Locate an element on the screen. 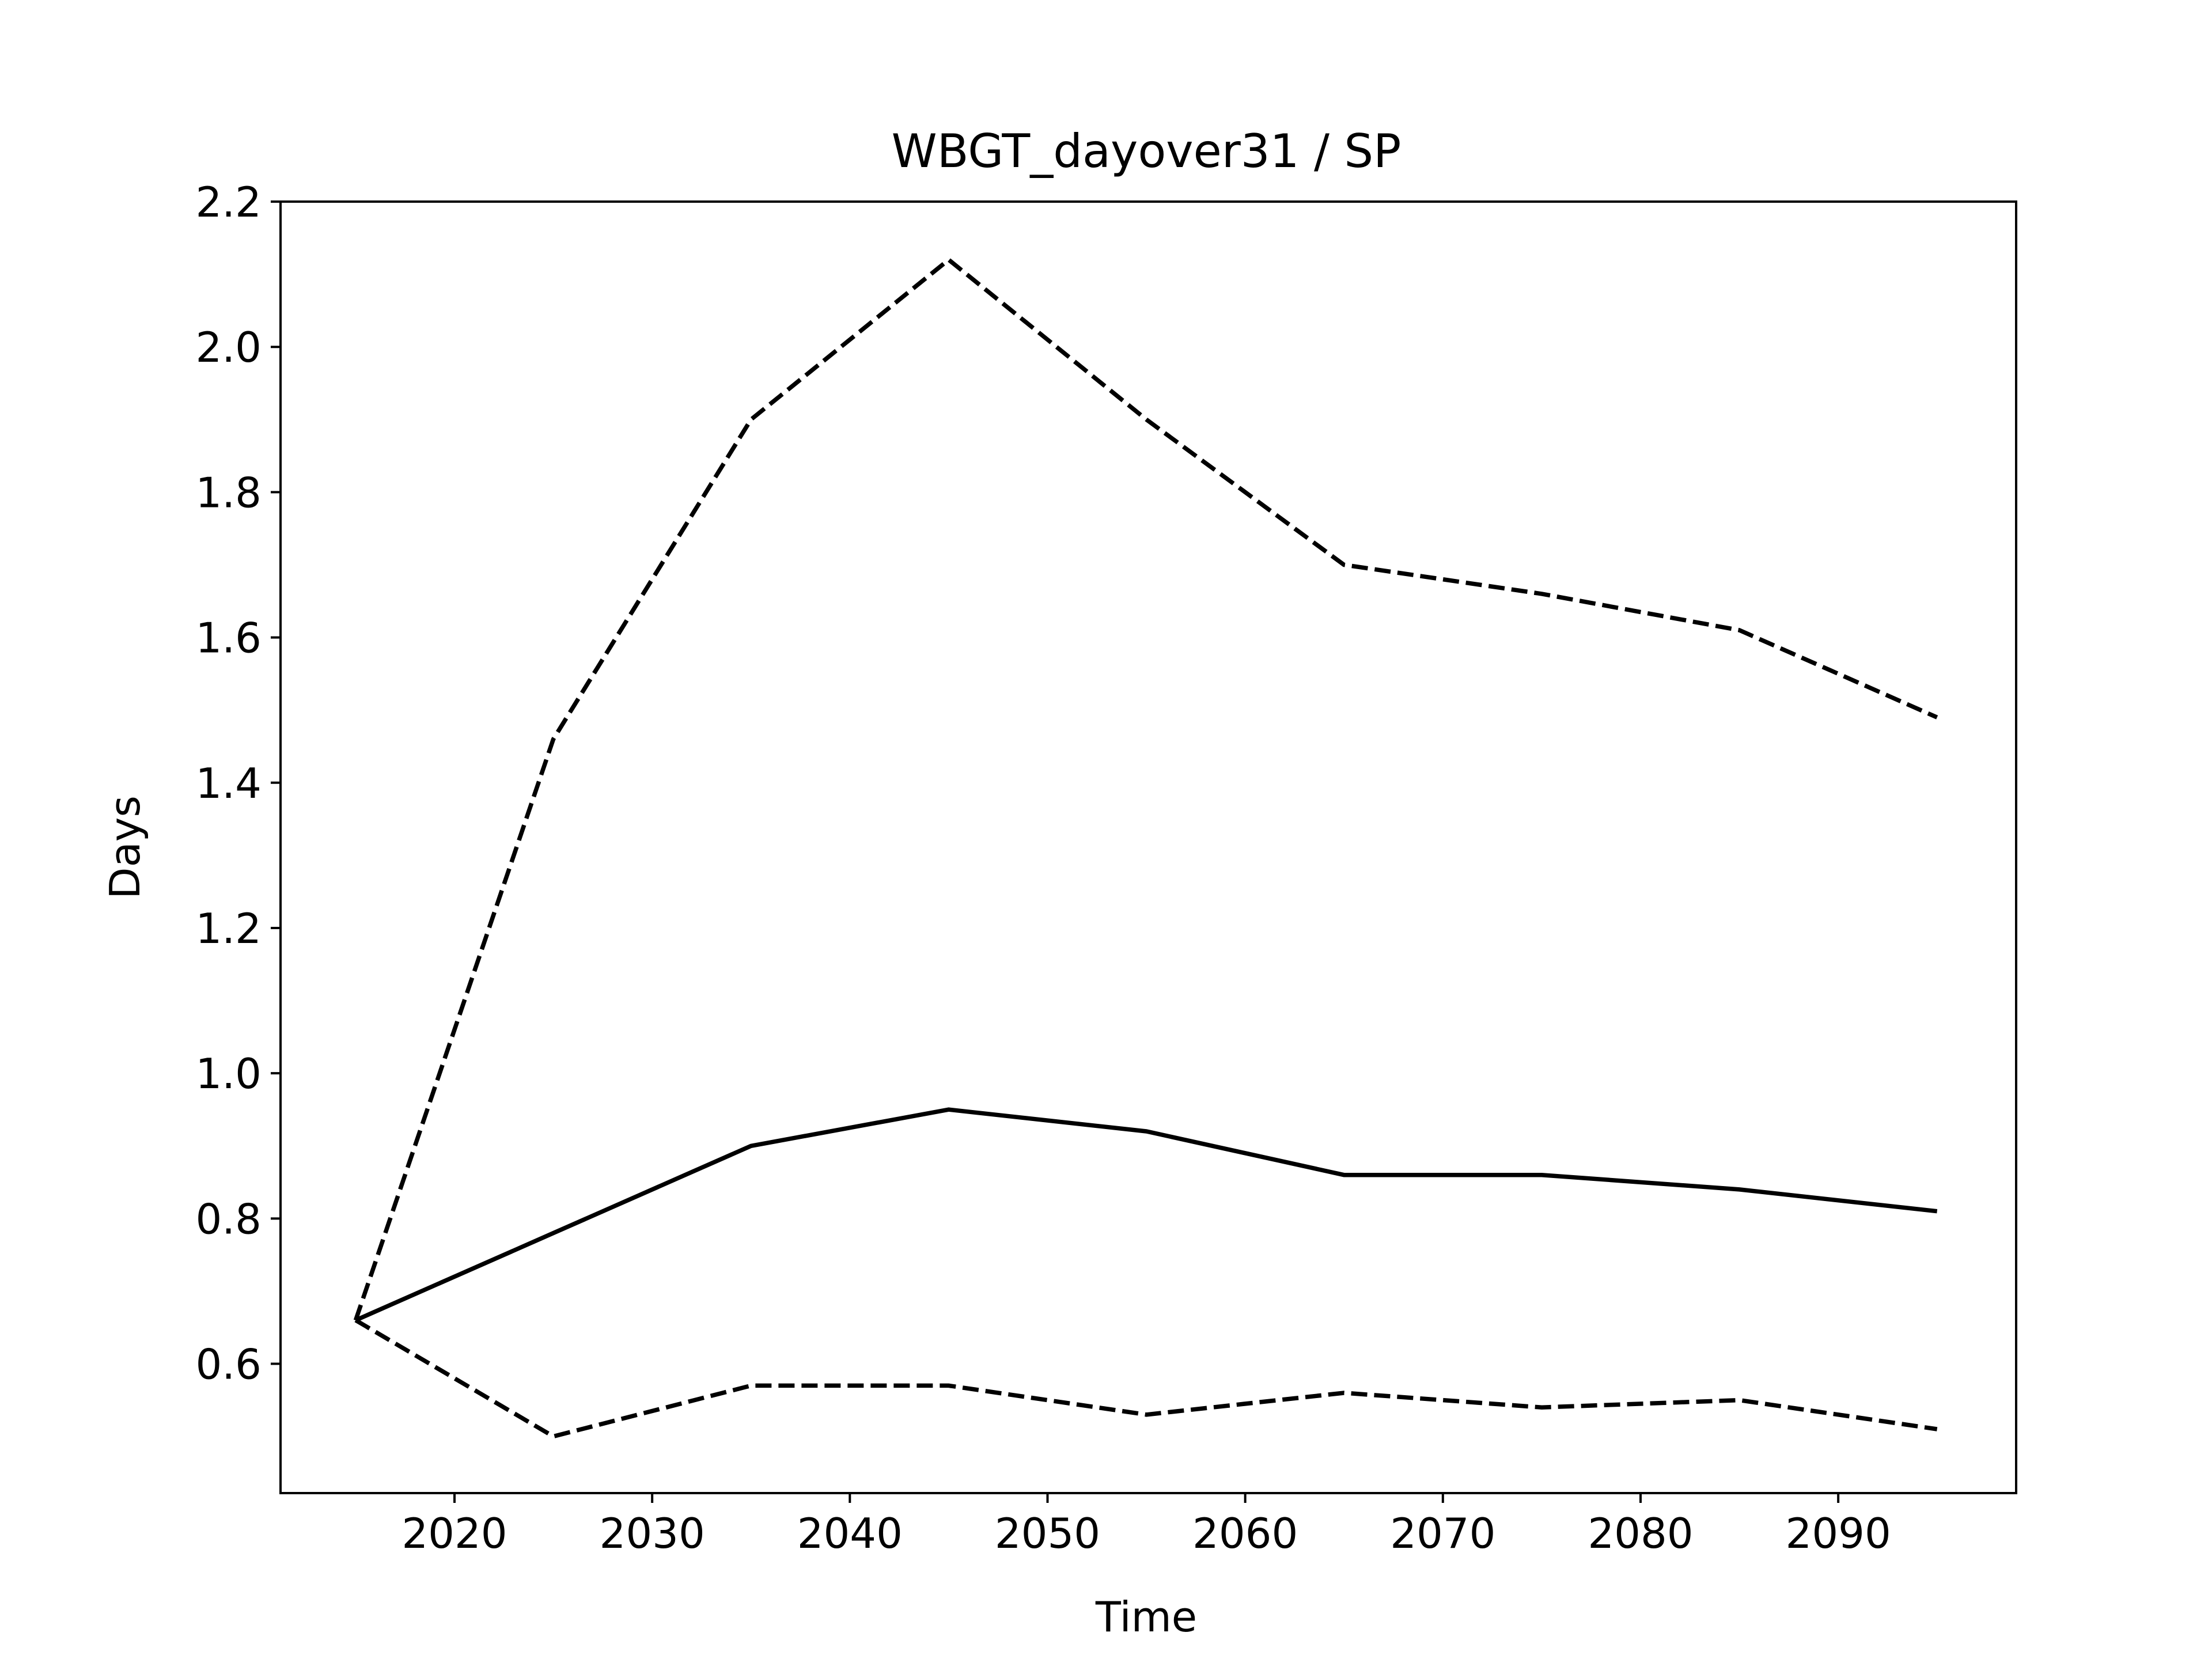 The width and height of the screenshot is (2212, 1659). y-axis: 0.6 0.8 1.0 1.2 1.4 1.6 1.8 2.0 2.2 is located at coordinates (238, 783).